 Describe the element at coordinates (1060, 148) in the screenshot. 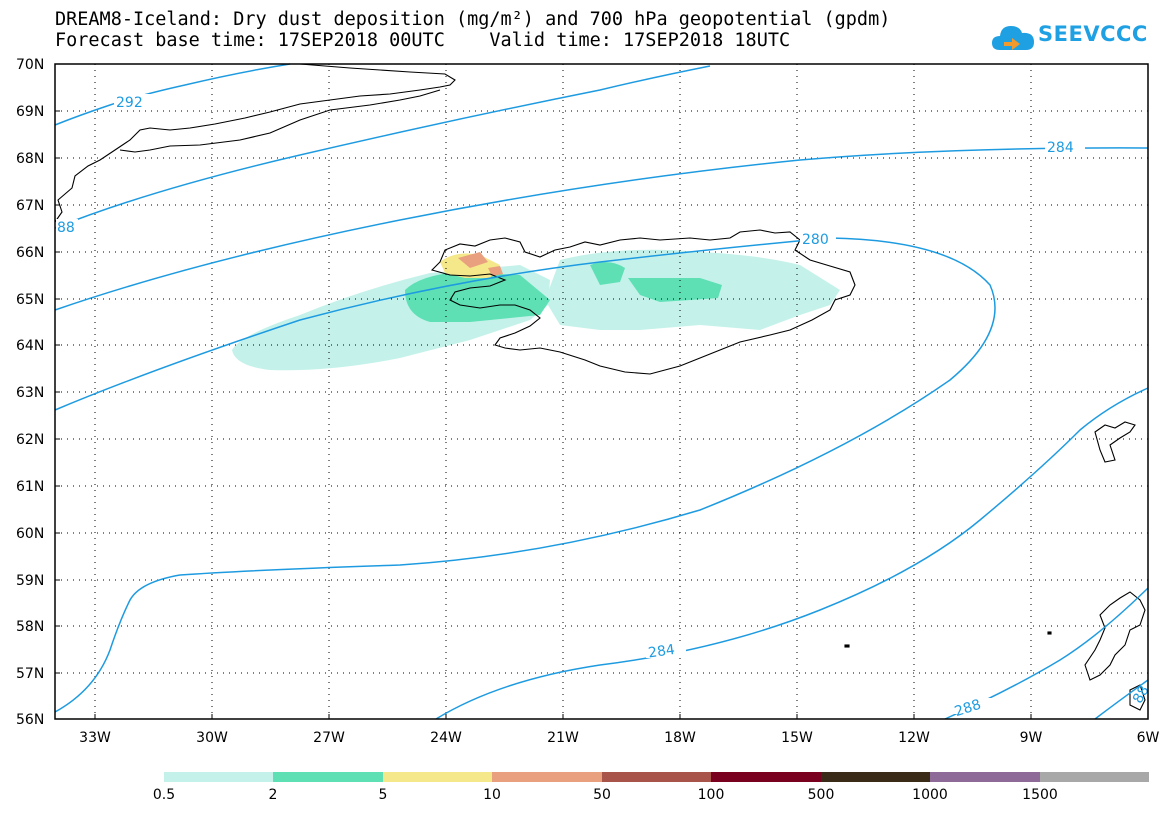

I see `contour-label-284-north: 284` at that location.